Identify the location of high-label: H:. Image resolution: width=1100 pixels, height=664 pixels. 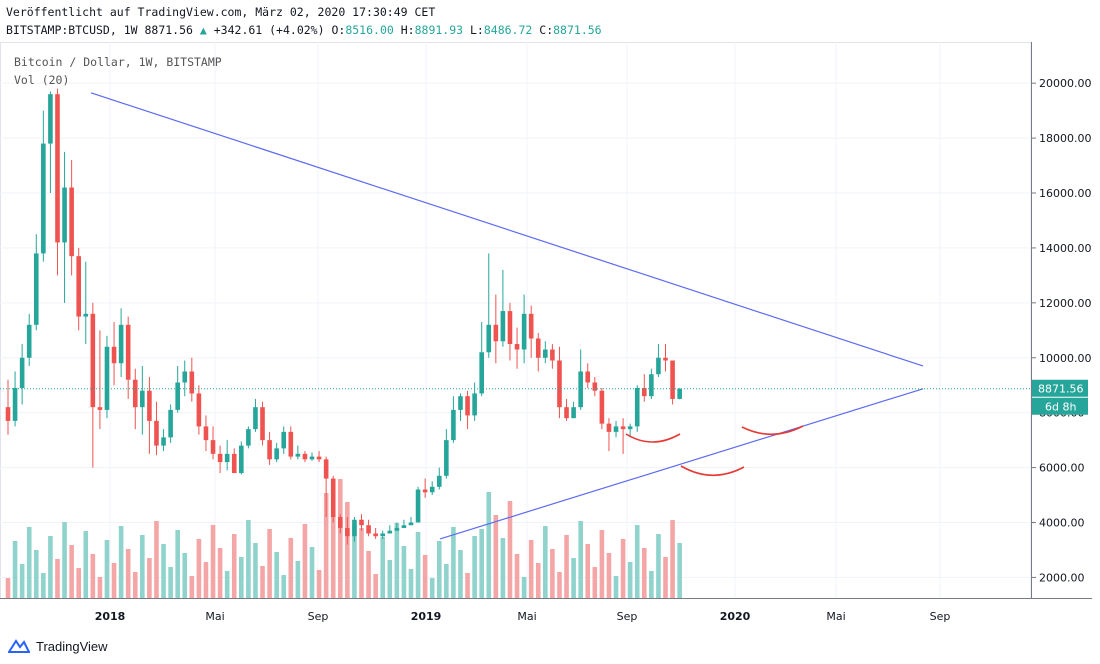
(407, 30).